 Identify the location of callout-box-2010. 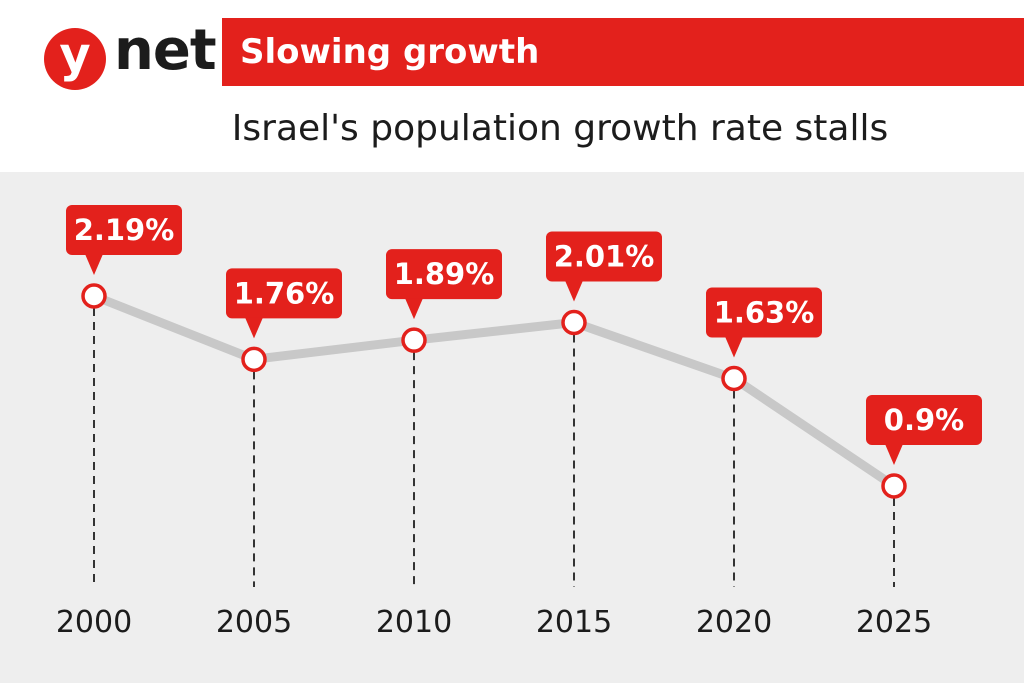
(444, 274).